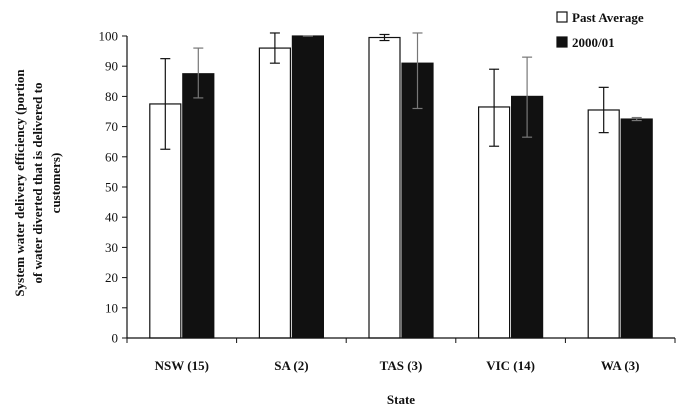 This screenshot has width=684, height=414. Describe the element at coordinates (111, 66) in the screenshot. I see `y-tick-label: 90` at that location.